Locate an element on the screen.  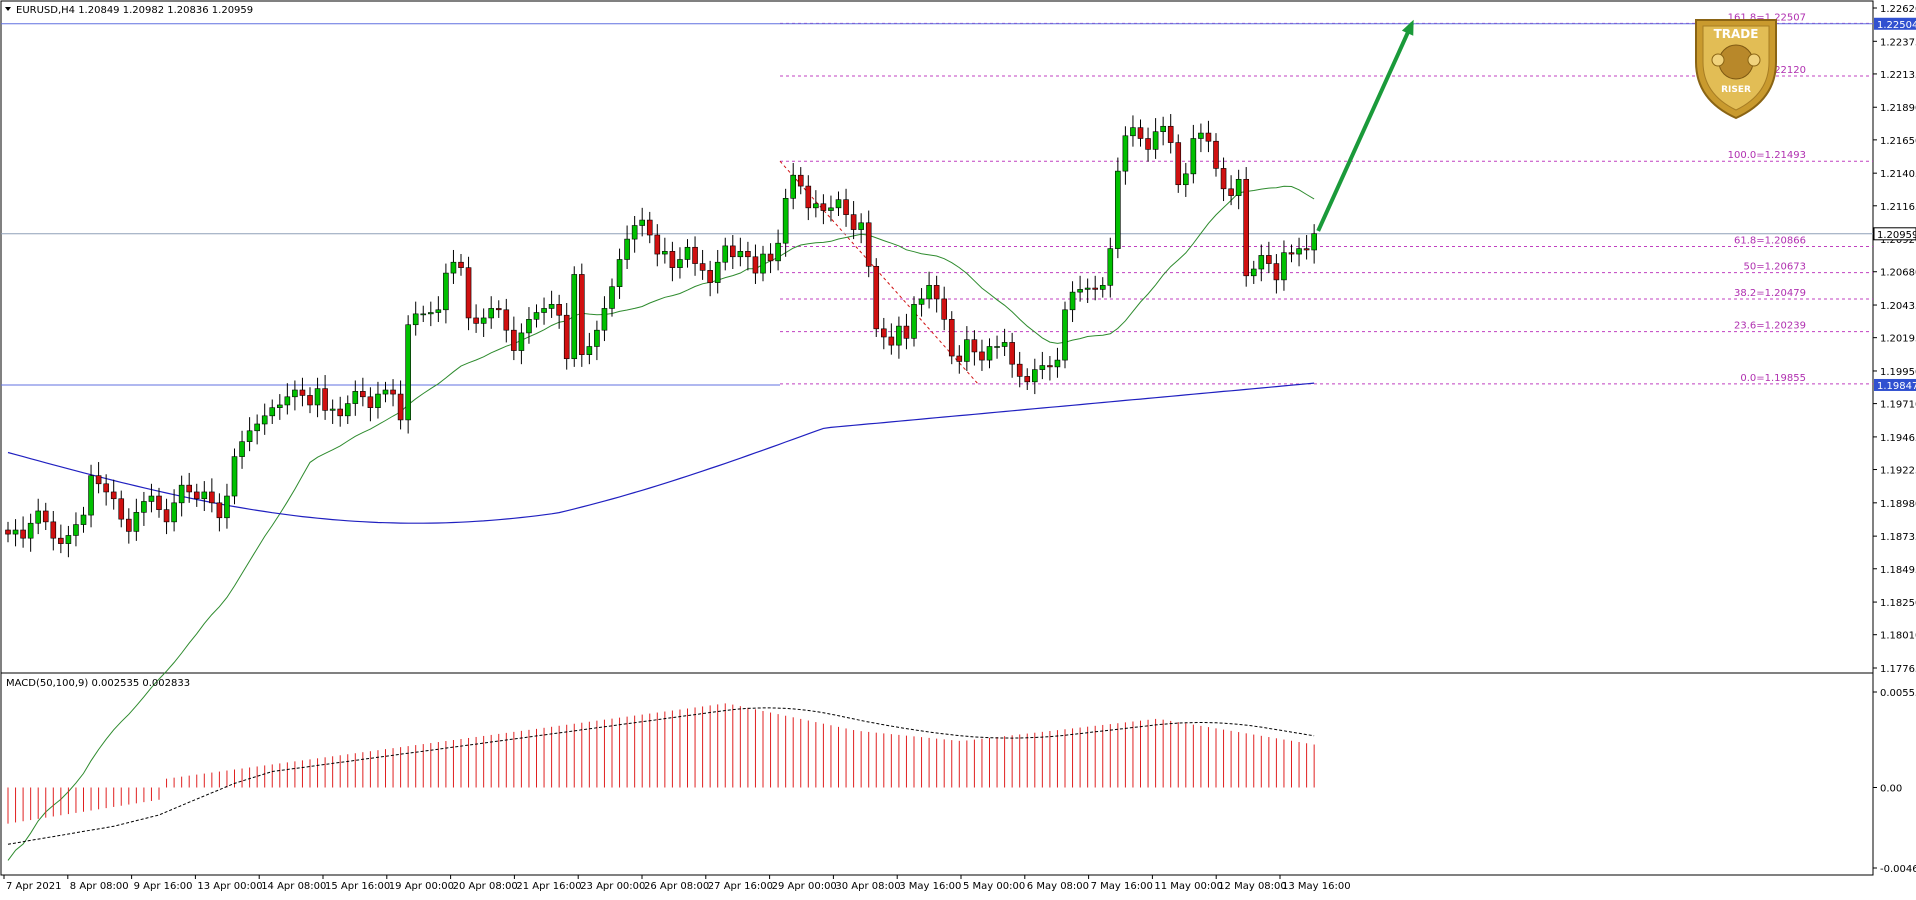
upper-level-tag: 1.22504 is located at coordinates (1896, 25).